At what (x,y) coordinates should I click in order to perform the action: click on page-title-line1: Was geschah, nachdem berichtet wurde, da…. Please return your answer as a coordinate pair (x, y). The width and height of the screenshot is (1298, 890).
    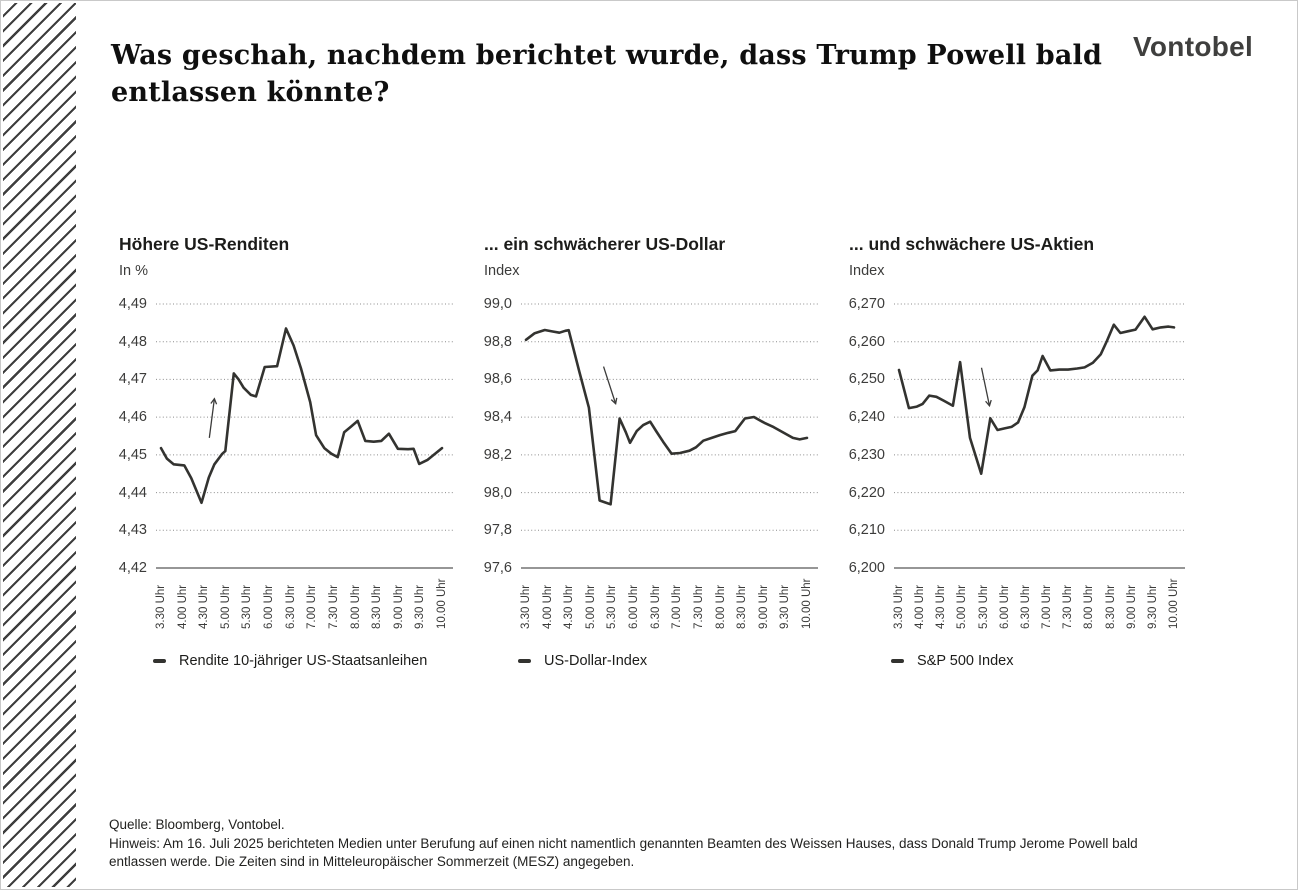
    Looking at the image, I should click on (607, 55).